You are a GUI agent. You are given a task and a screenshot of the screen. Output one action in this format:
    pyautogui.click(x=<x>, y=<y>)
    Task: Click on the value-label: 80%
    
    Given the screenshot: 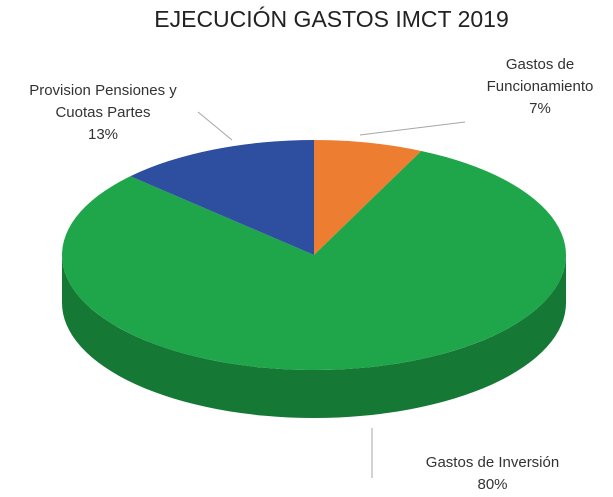 What is the action you would take?
    pyautogui.click(x=492, y=484)
    